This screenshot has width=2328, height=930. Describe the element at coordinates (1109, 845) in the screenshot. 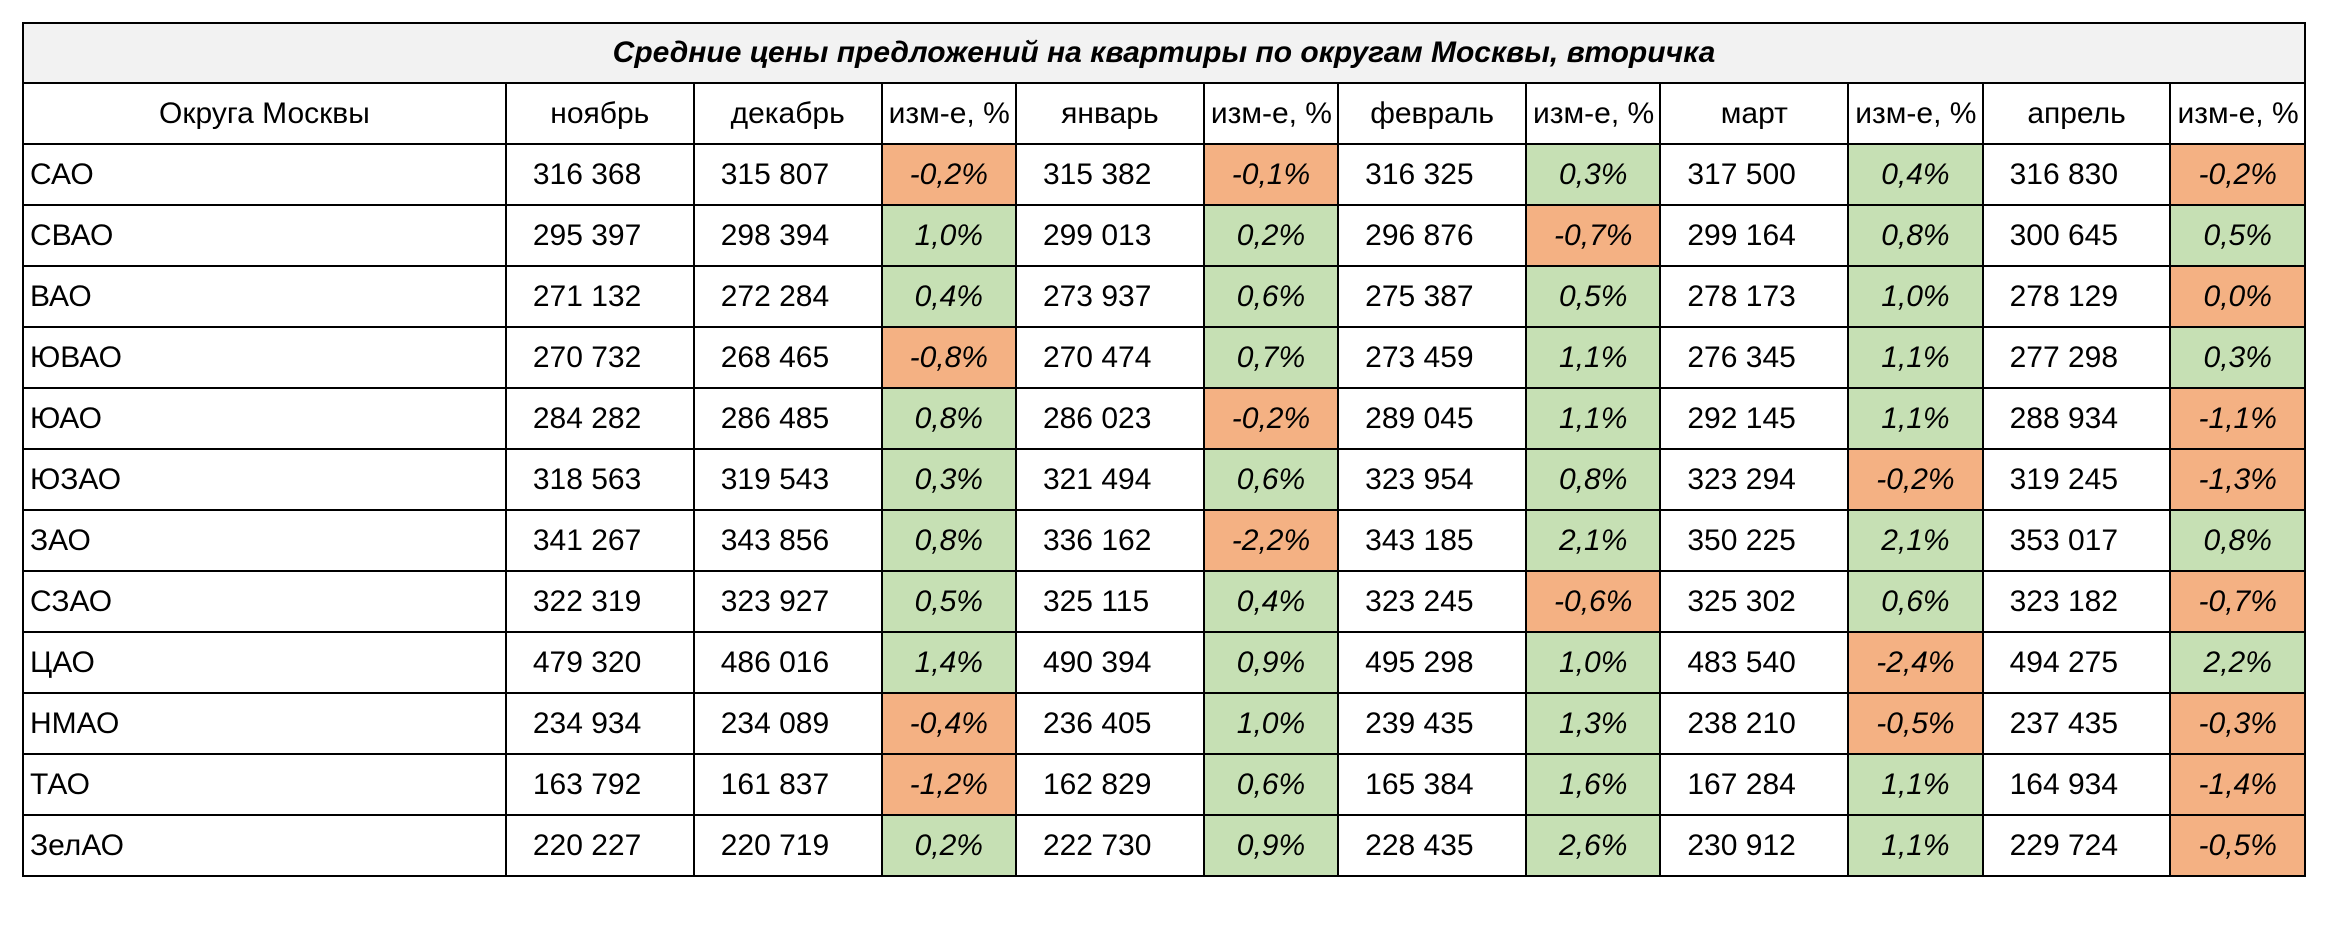

I see `price-january: 222 730` at that location.